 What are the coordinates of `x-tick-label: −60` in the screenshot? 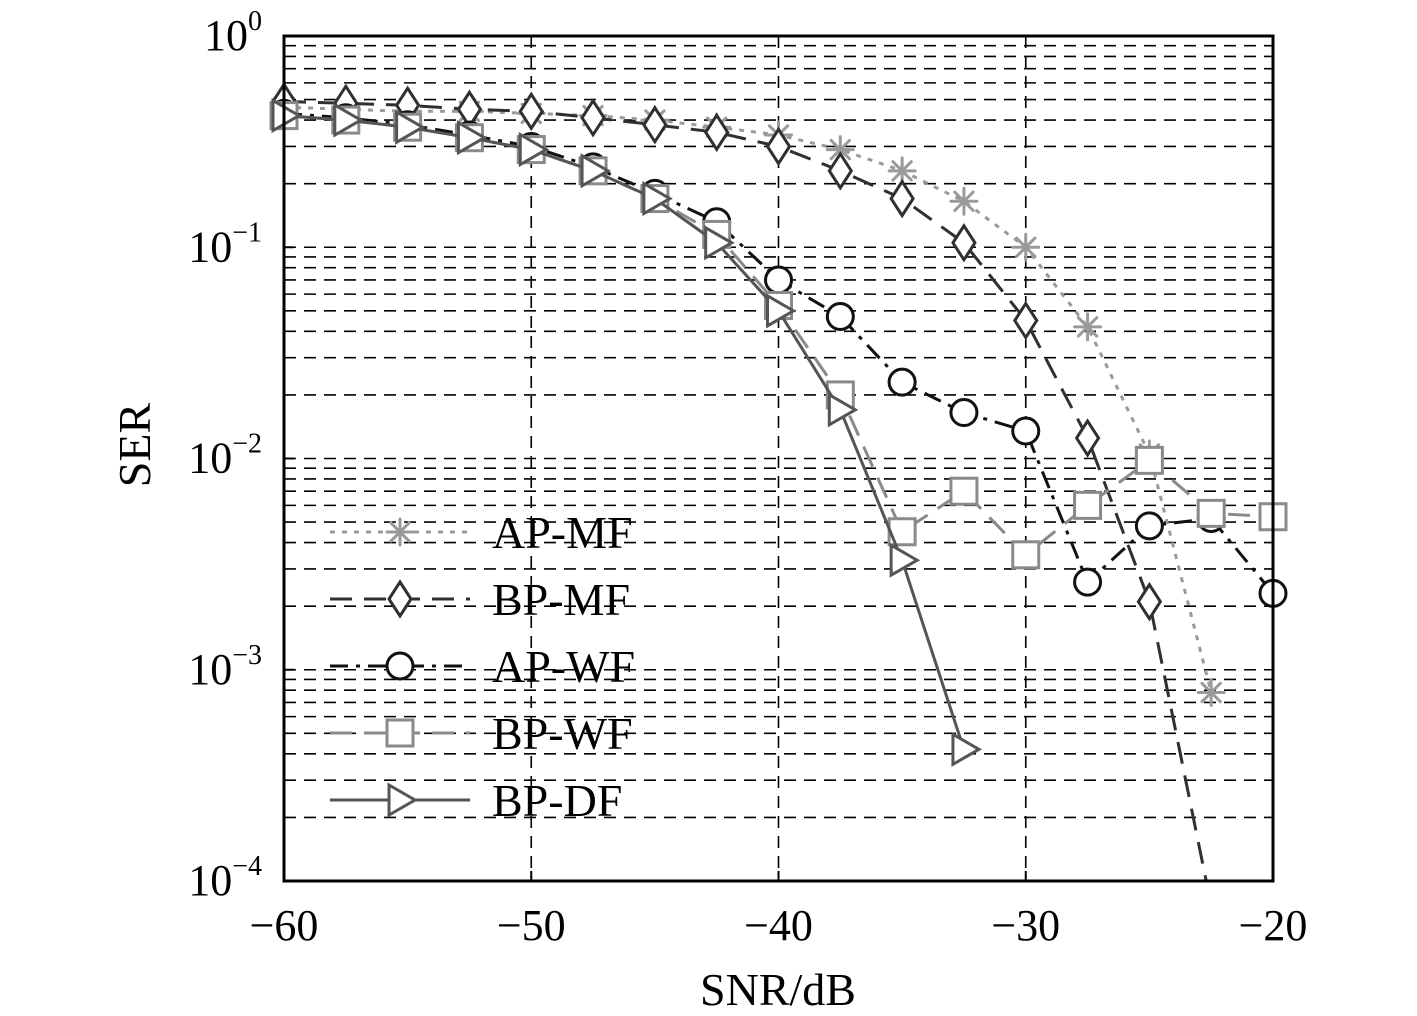 It's located at (284, 925).